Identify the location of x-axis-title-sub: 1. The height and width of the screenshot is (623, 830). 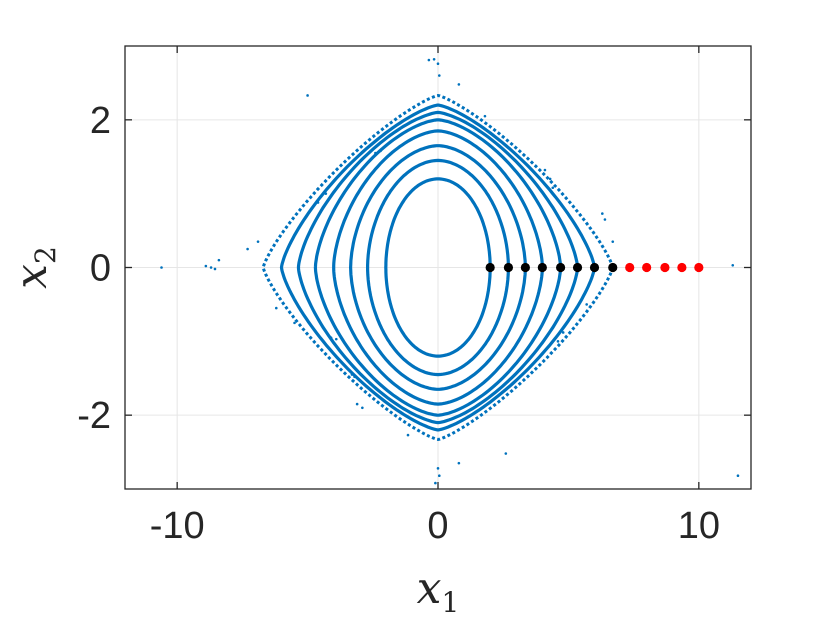
(451, 602).